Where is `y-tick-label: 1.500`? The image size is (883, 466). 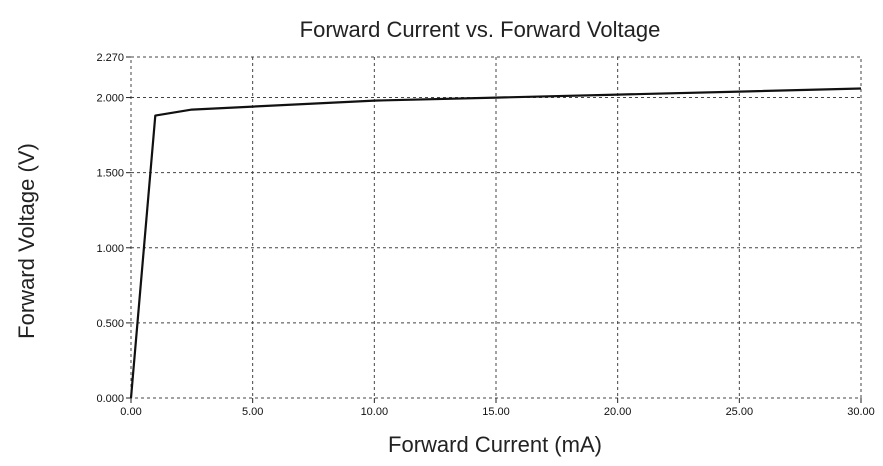
y-tick-label: 1.500 is located at coordinates (110, 174).